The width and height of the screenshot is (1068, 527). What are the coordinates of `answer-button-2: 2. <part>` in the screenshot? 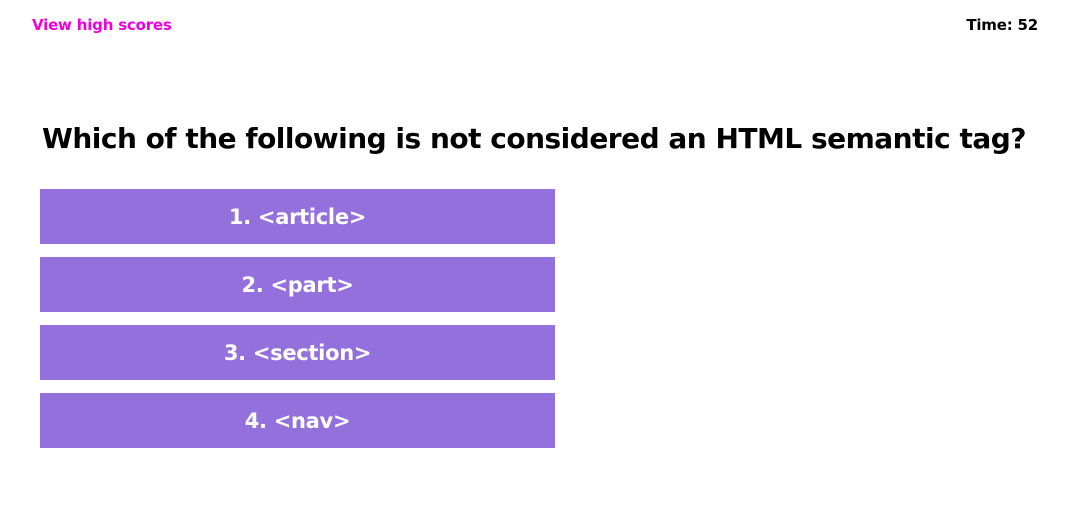 It's located at (297, 284).